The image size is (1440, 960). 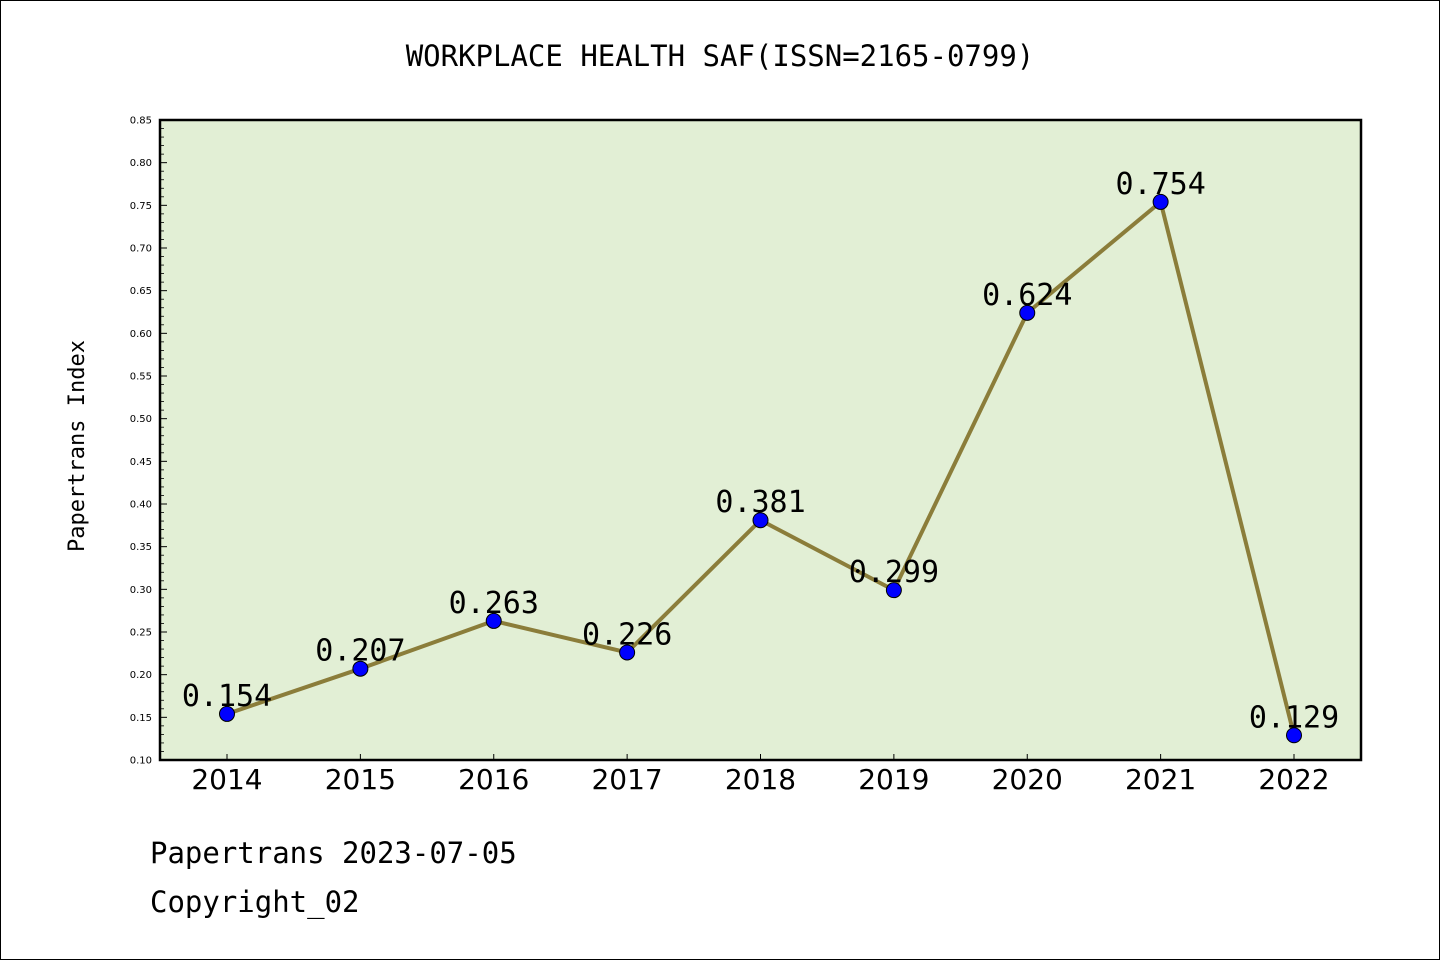 What do you see at coordinates (141, 419) in the screenshot?
I see `y-tick-label: 0.50` at bounding box center [141, 419].